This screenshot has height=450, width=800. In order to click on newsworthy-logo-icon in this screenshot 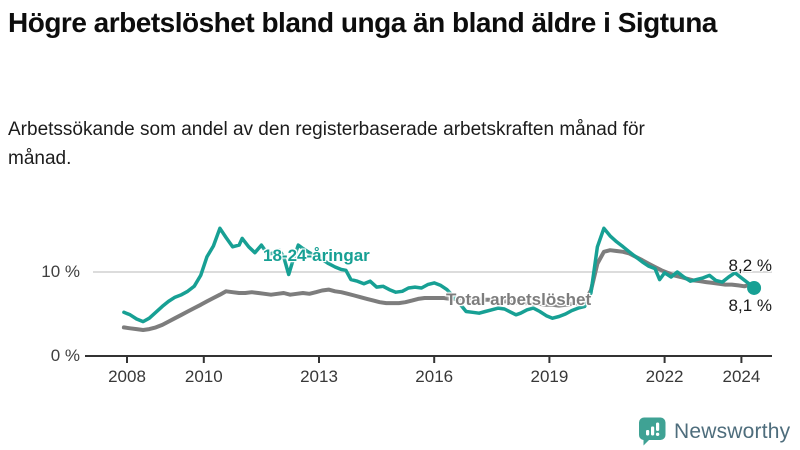, I will do `click(652, 431)`.